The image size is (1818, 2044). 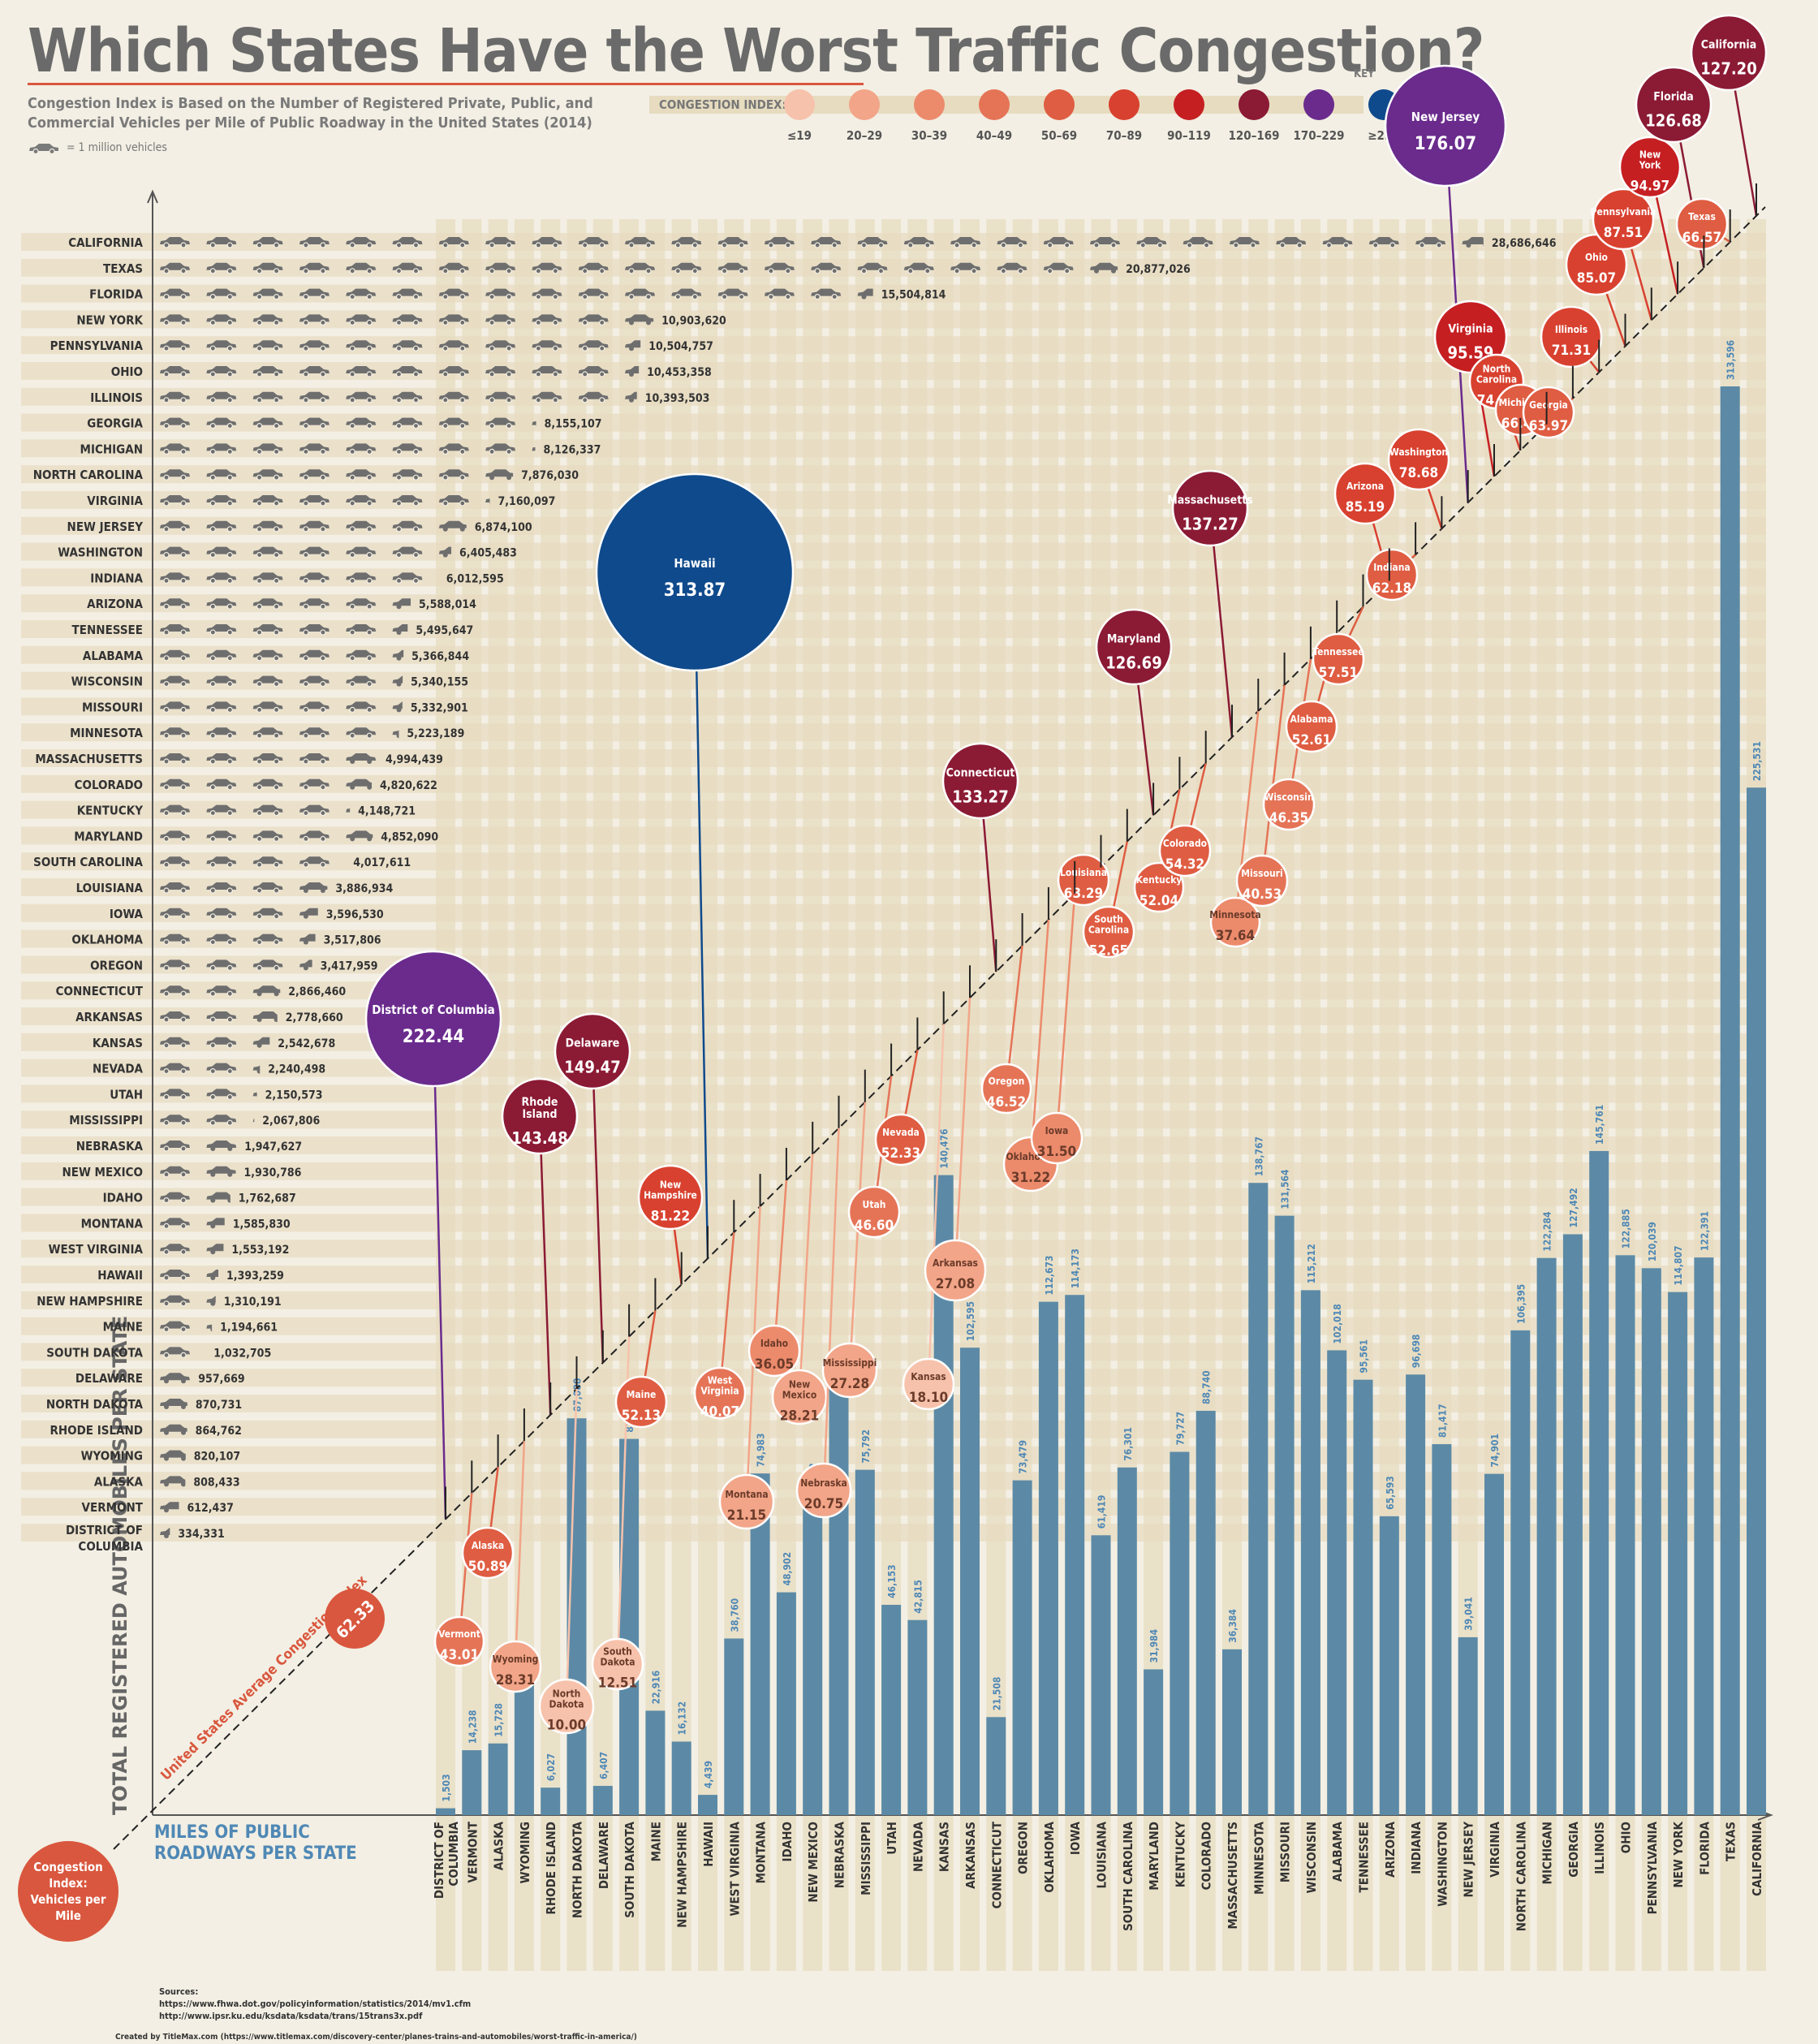 What do you see at coordinates (119, 1069) in the screenshot?
I see `row-state-label: NEVADA` at bounding box center [119, 1069].